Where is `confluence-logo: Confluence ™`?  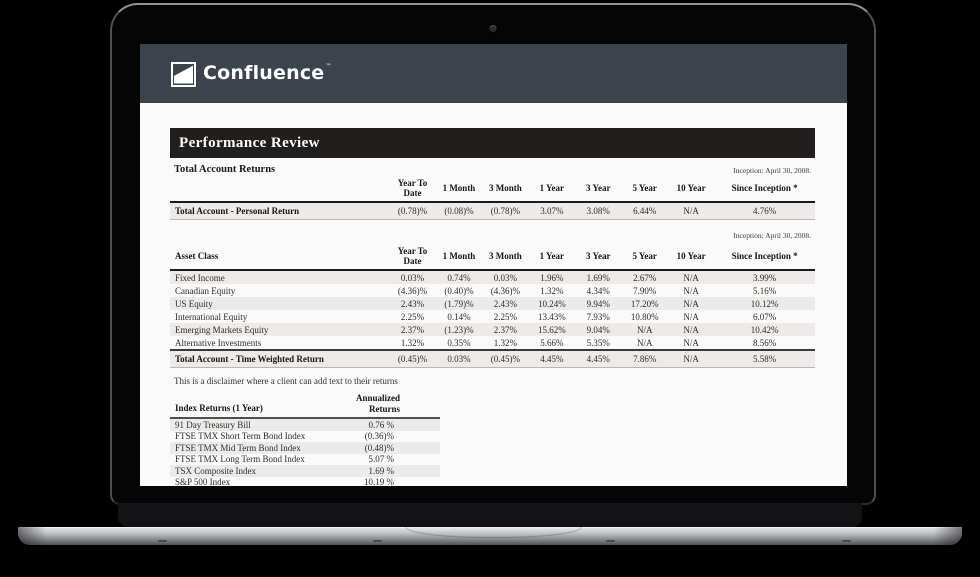
confluence-logo: Confluence ™ is located at coordinates (251, 74).